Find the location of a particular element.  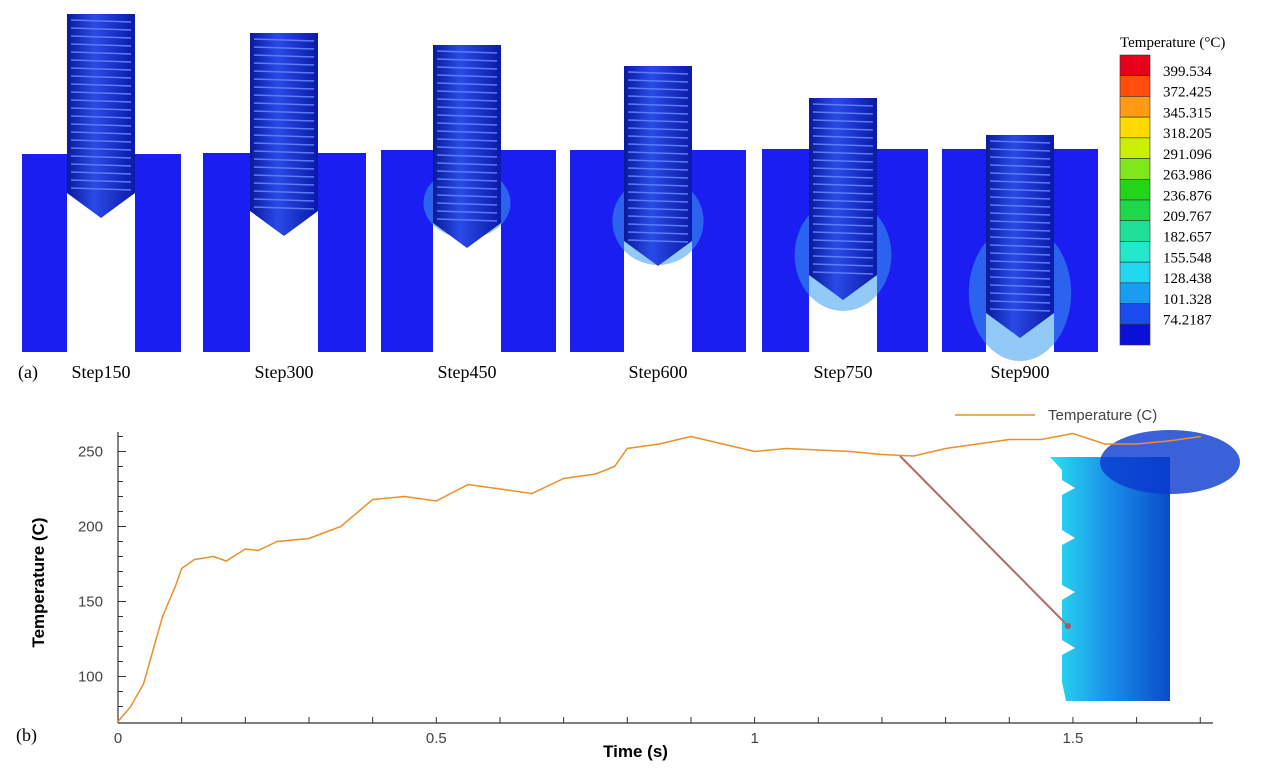

block-left is located at coordinates (597, 251).